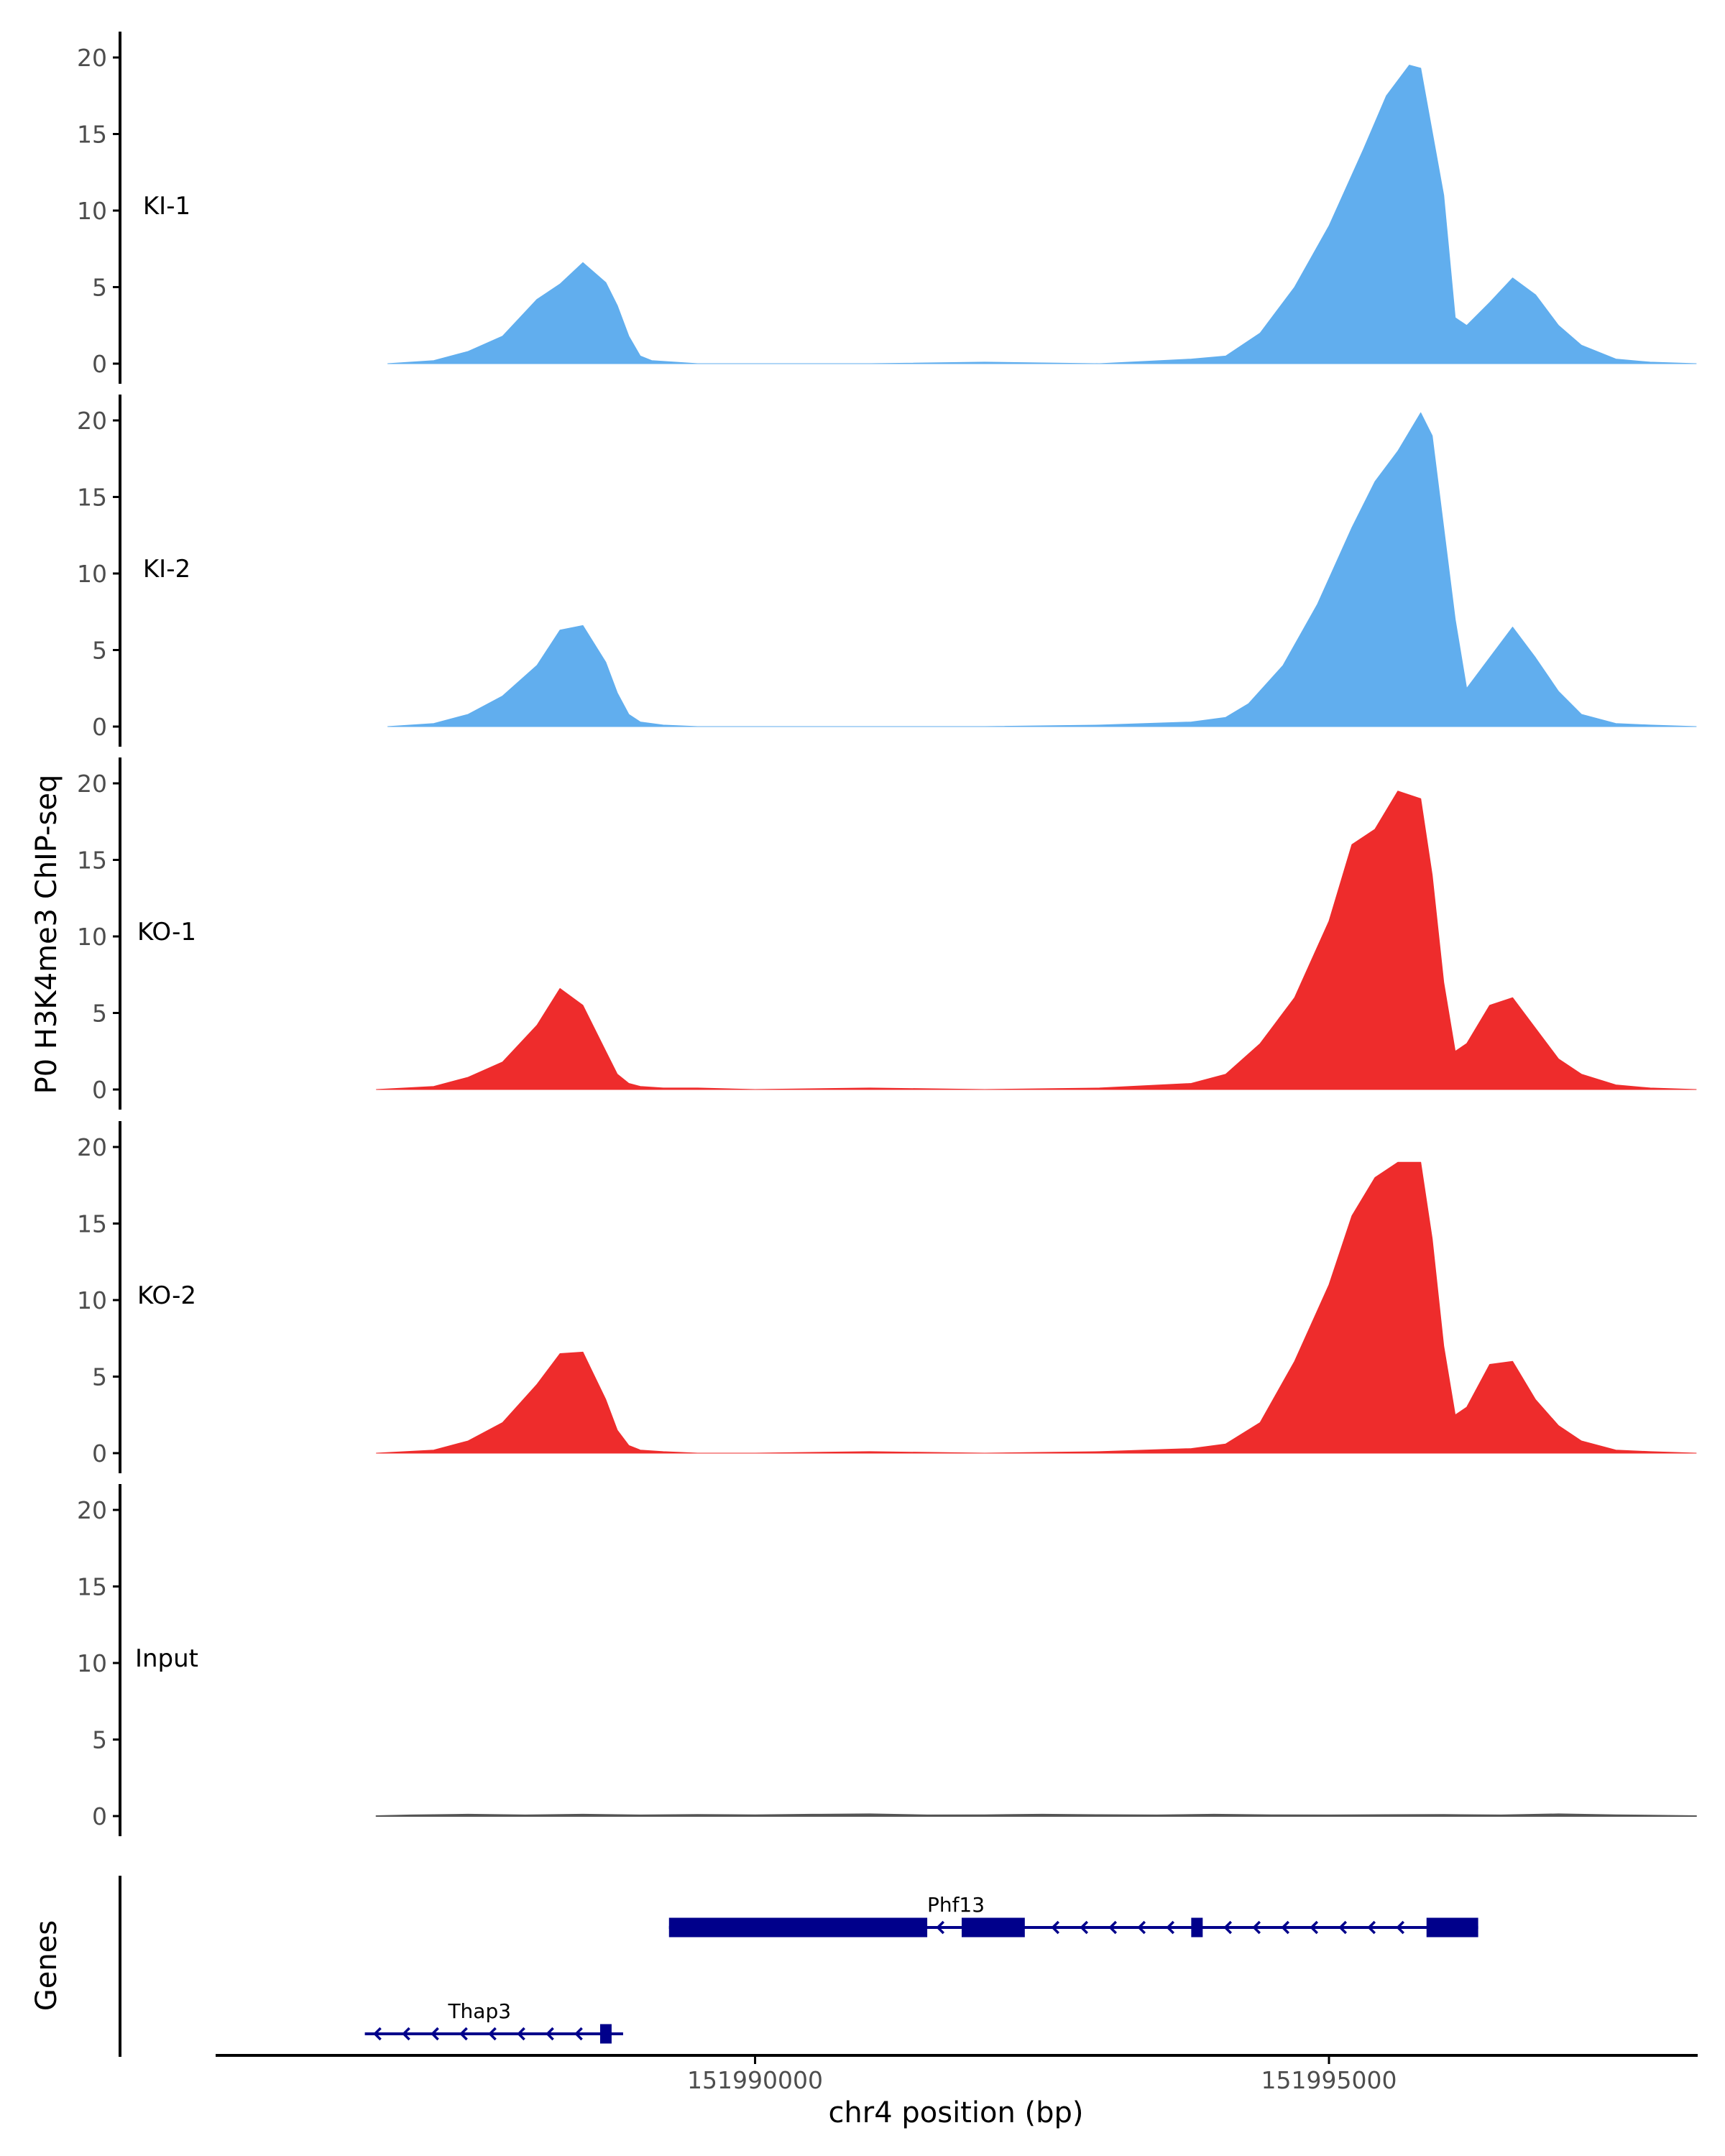 The height and width of the screenshot is (2156, 1725). I want to click on track-label: KI-1, so click(166, 206).